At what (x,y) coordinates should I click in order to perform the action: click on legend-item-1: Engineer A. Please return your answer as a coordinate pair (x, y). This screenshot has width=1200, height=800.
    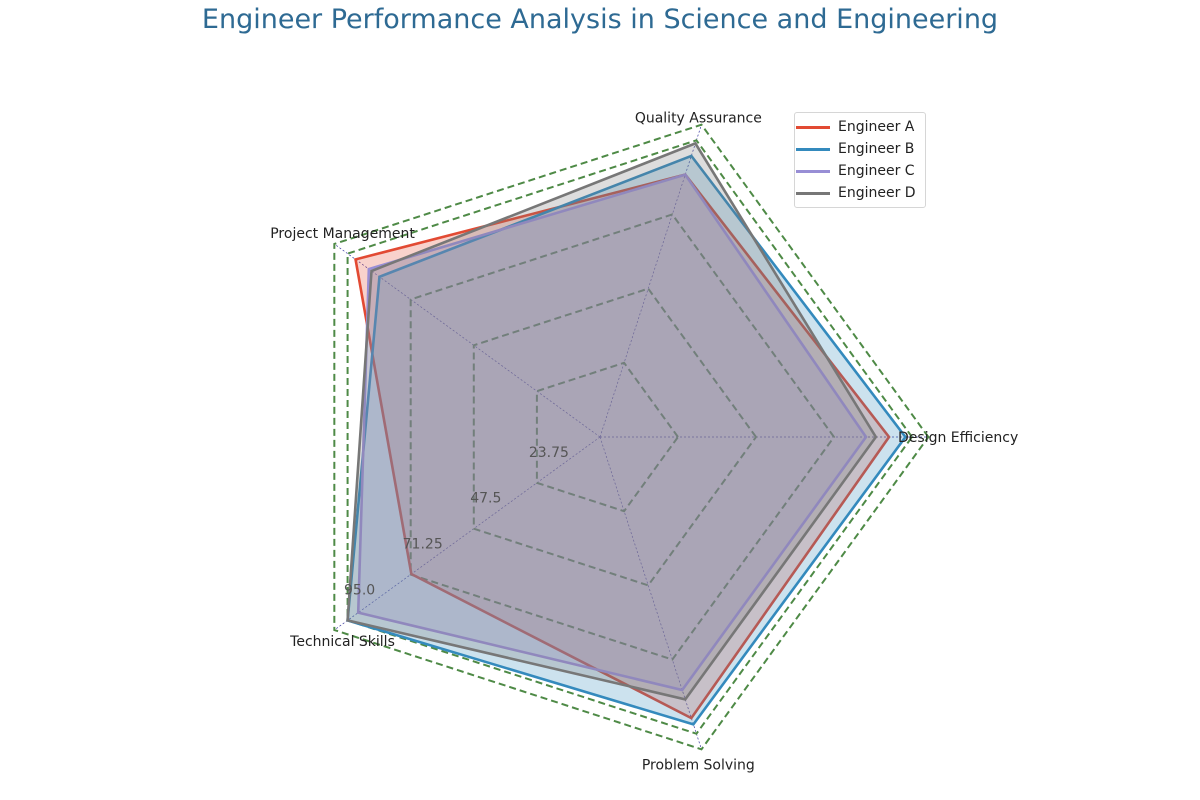
    Looking at the image, I should click on (860, 127).